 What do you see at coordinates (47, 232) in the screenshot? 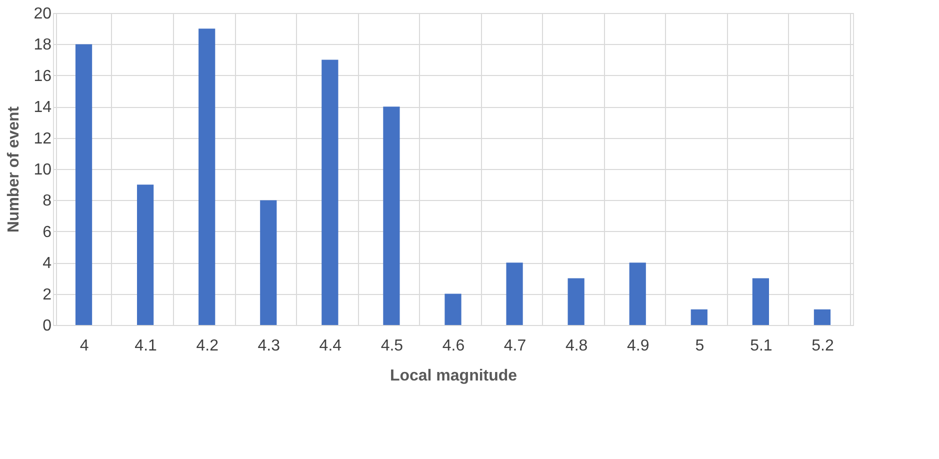
I see `y-tick-label: 6` at bounding box center [47, 232].